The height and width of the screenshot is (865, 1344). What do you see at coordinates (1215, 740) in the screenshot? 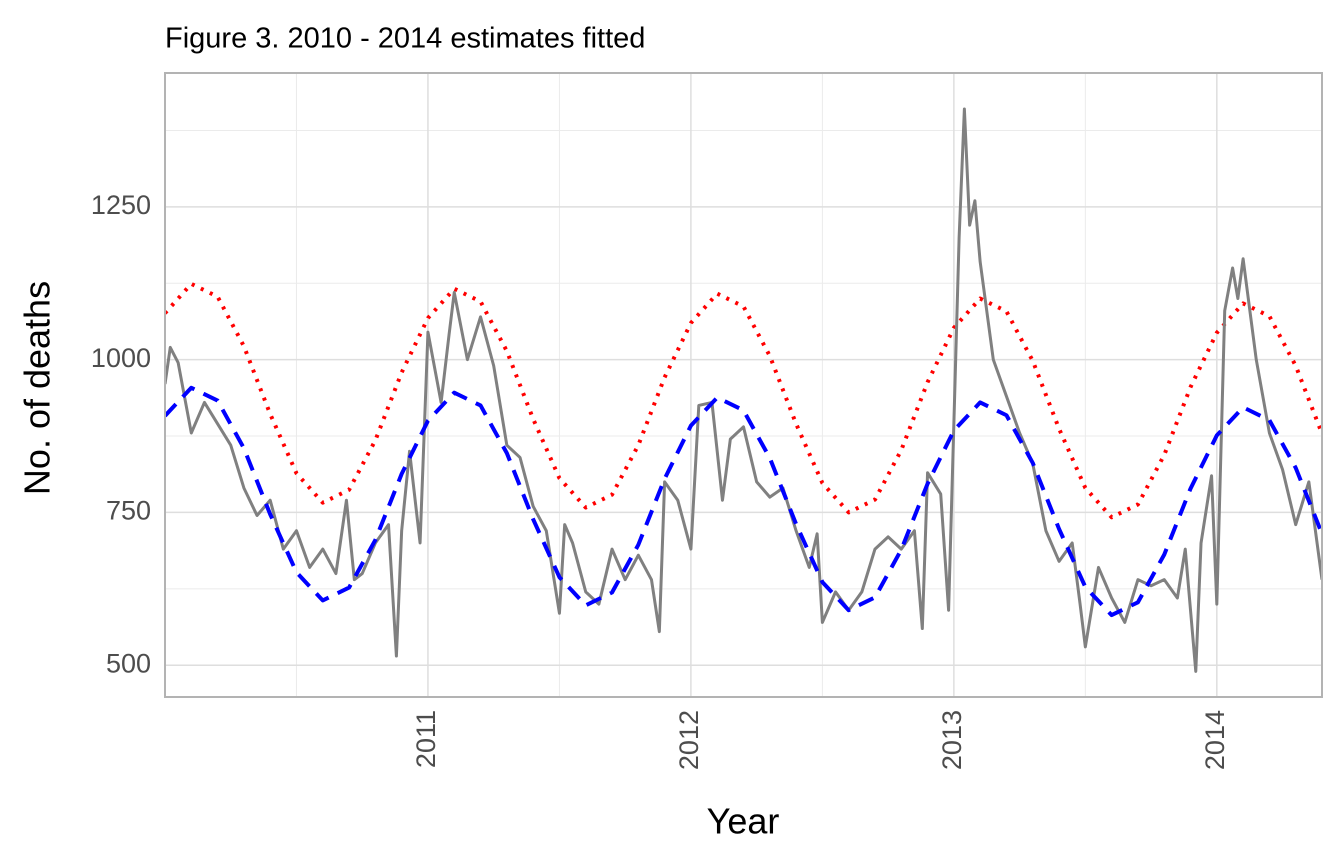
I see `x-tick-label: 2014` at bounding box center [1215, 740].